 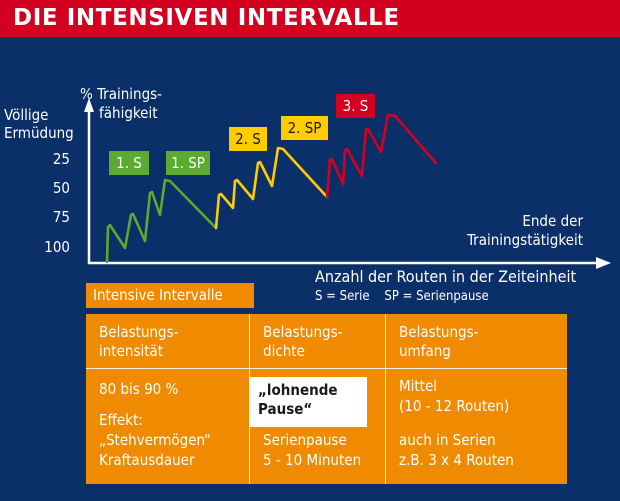 What do you see at coordinates (305, 440) in the screenshot?
I see `density-line1: Serienpause` at bounding box center [305, 440].